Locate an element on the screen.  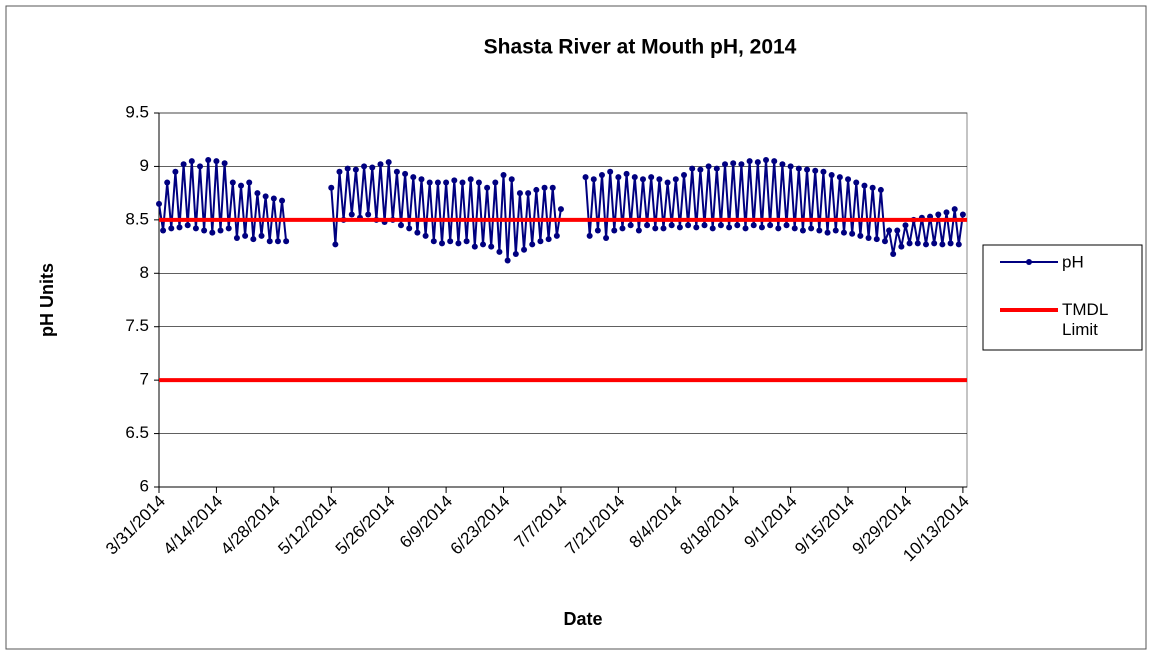
y-tick-label: 6 is located at coordinates (144, 485).